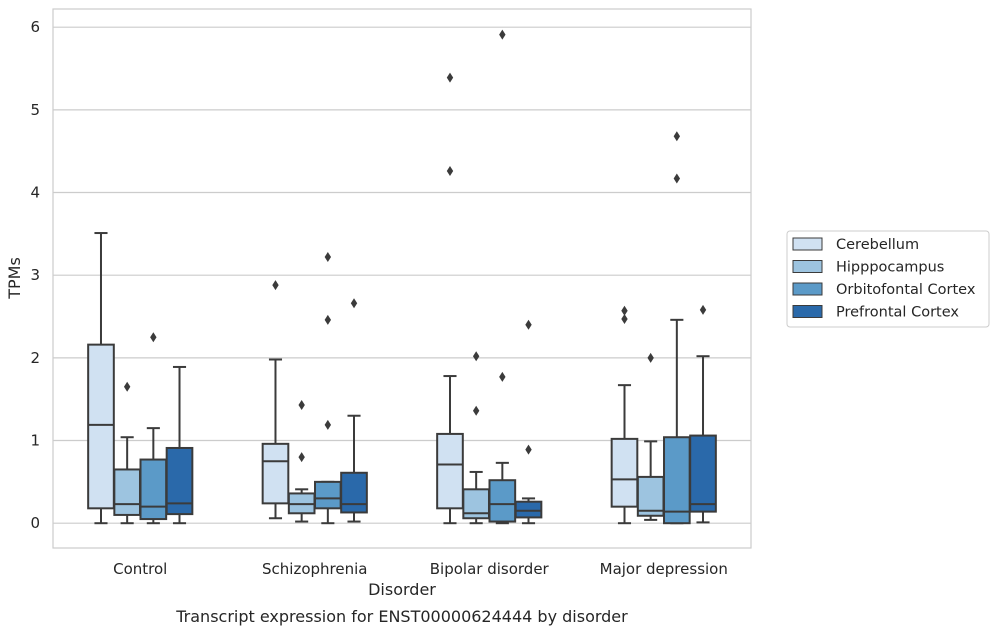 This screenshot has width=999, height=634. Describe the element at coordinates (402, 589) in the screenshot. I see `x-axis-label: Disorder` at that location.